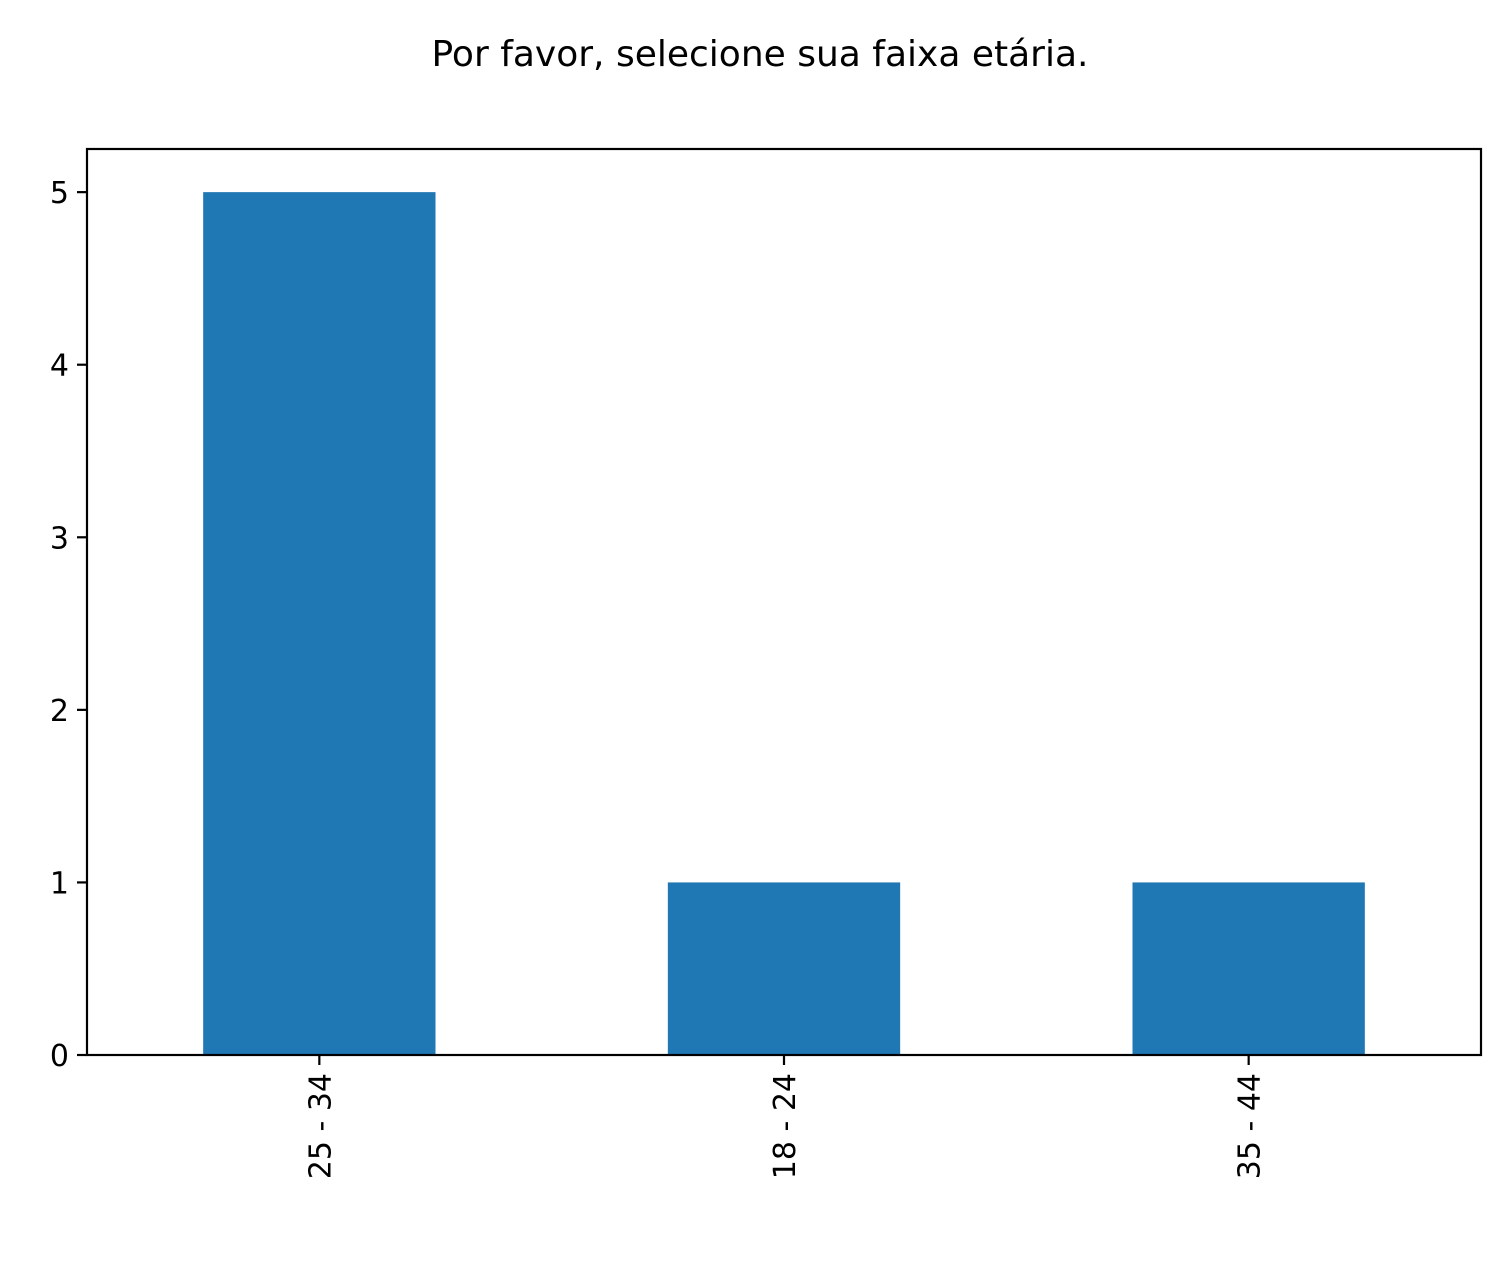 The image size is (1510, 1262). I want to click on chart-title: Por favor, selecione sua faixa etária., so click(760, 54).